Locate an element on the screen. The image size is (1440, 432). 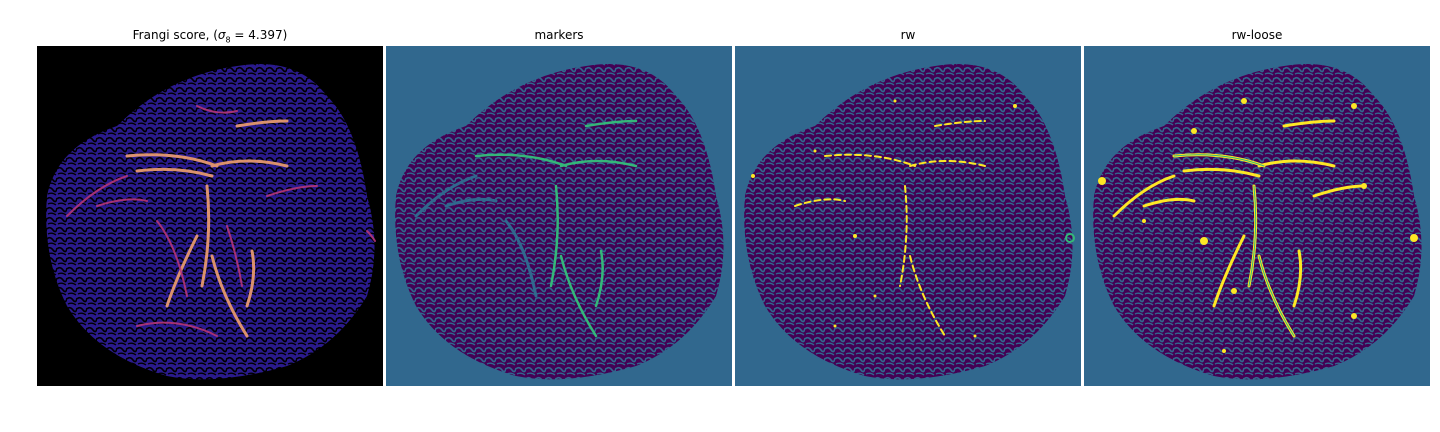
panel-title-frangi: Frangi score, (σ8 = 4.397) is located at coordinates (210, 36).